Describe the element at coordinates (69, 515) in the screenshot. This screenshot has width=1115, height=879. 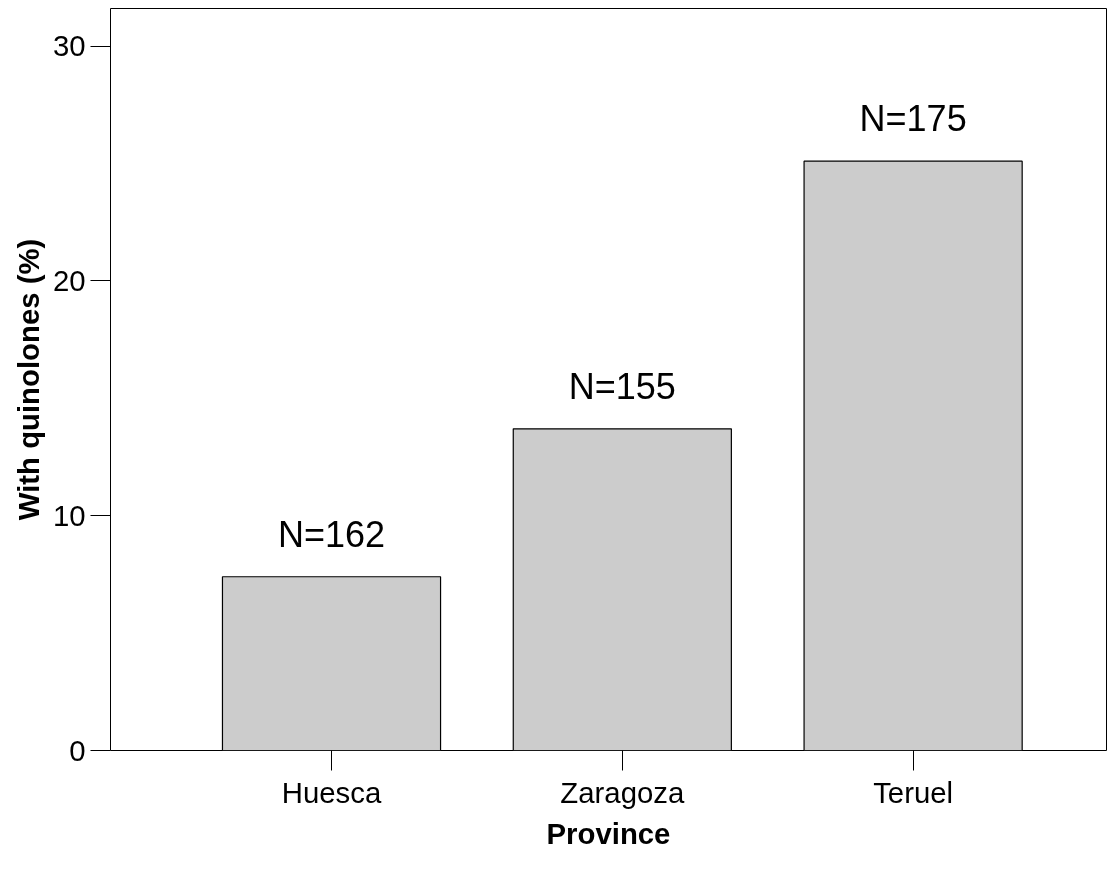
I see `y-tick-label: 10` at that location.